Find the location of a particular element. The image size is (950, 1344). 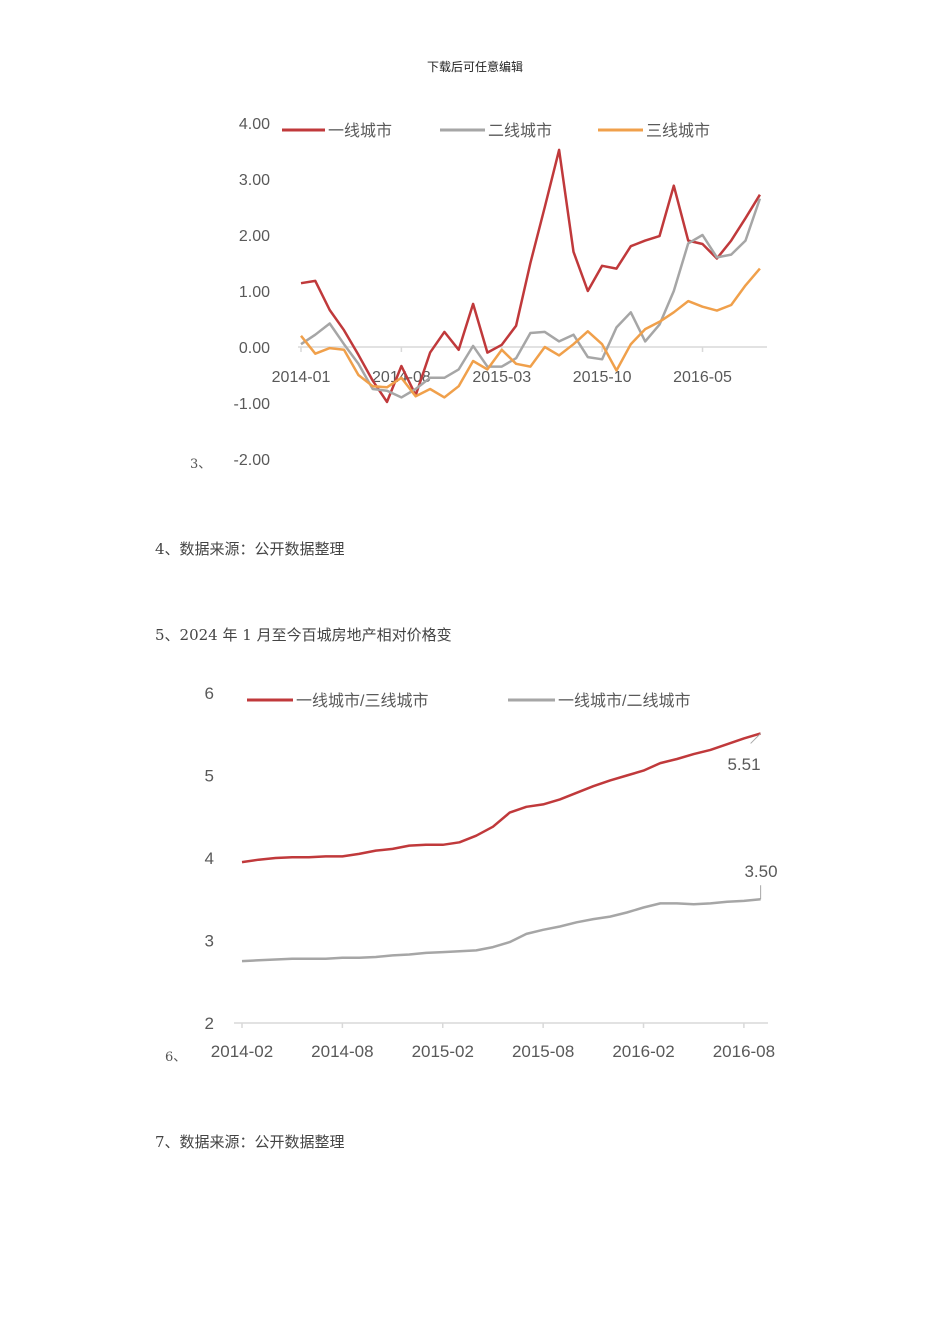

y-tick-label: -2.00 is located at coordinates (252, 460).